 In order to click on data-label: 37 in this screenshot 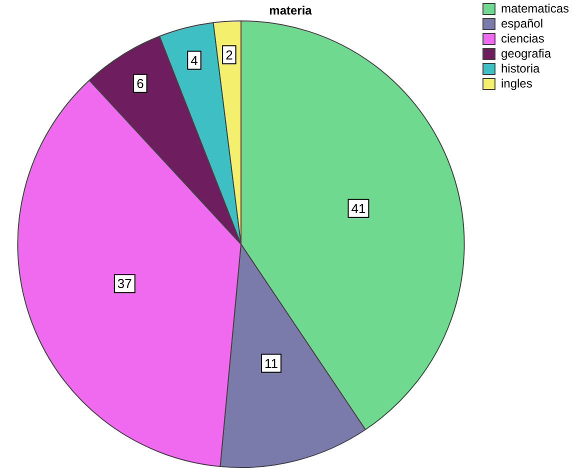, I will do `click(124, 284)`.